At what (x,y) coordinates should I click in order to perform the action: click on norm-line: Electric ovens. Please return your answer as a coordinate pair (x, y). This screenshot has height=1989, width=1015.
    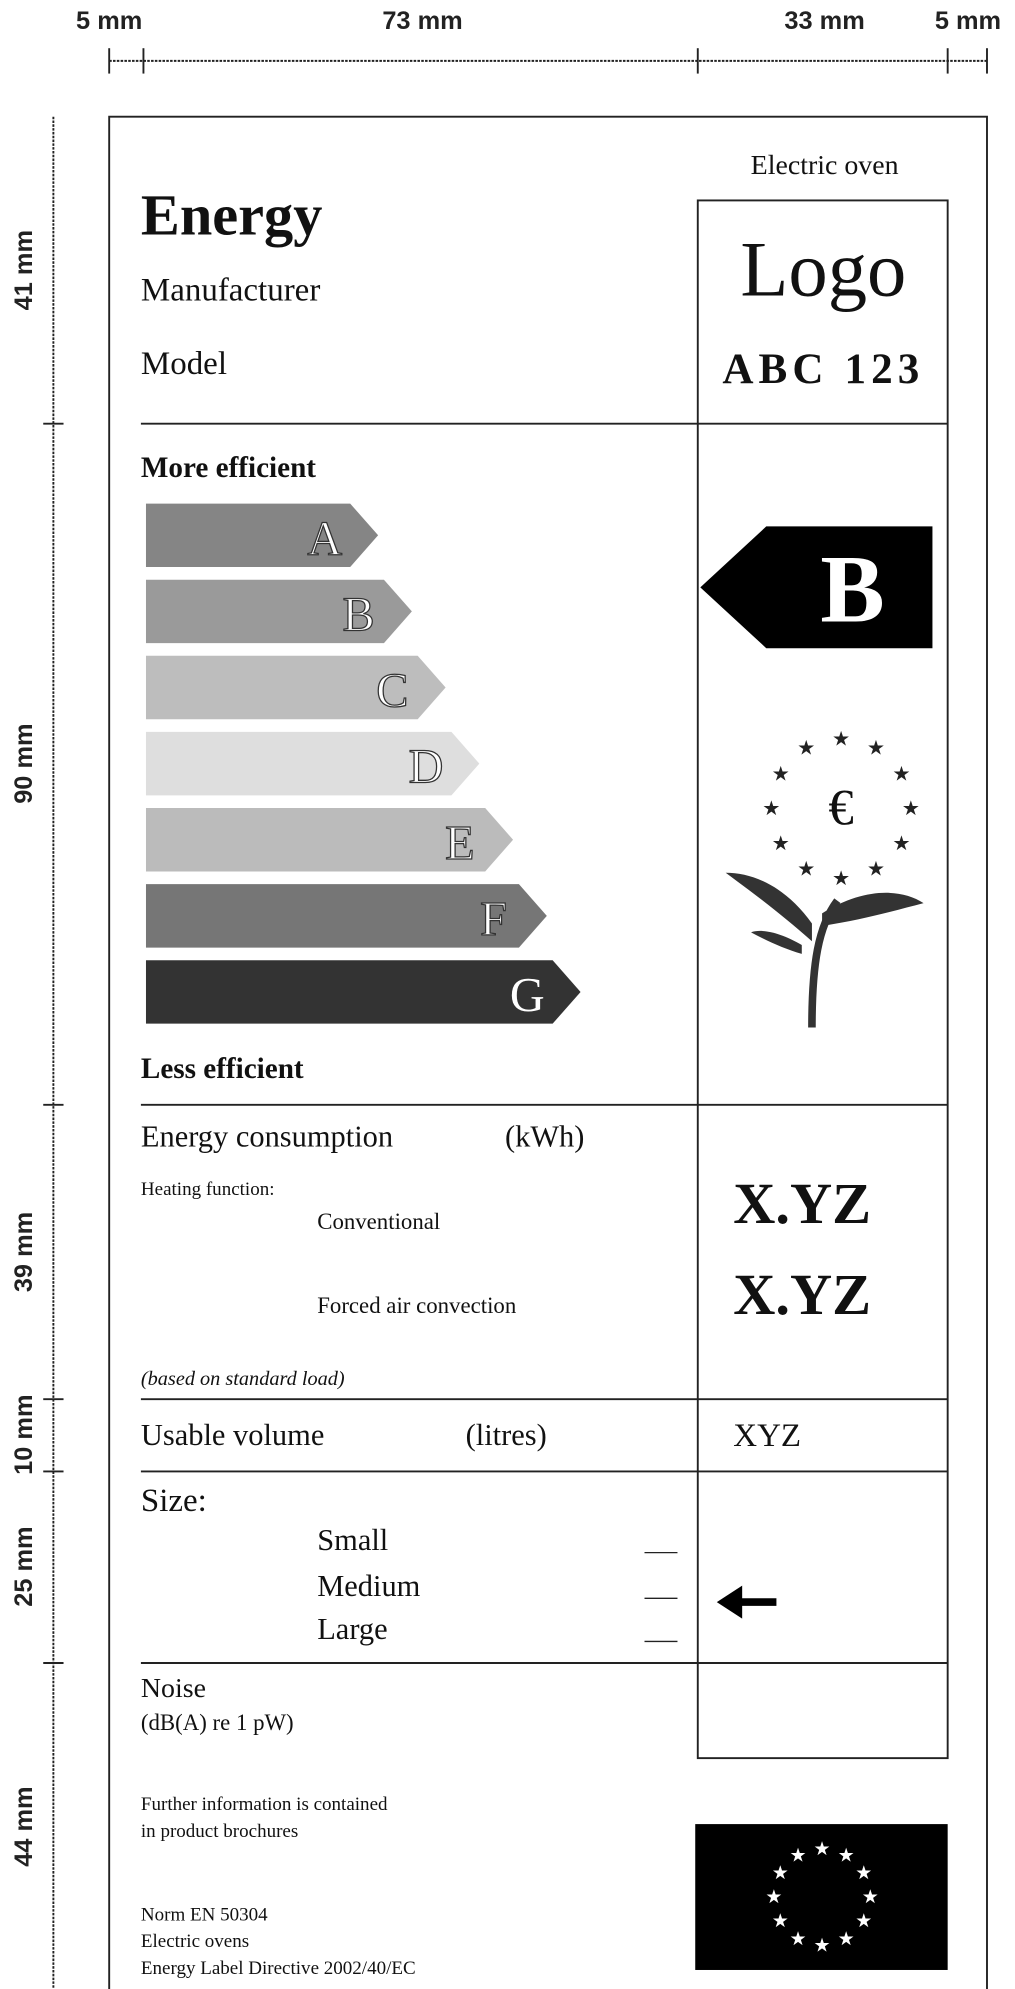
    Looking at the image, I should click on (195, 1941).